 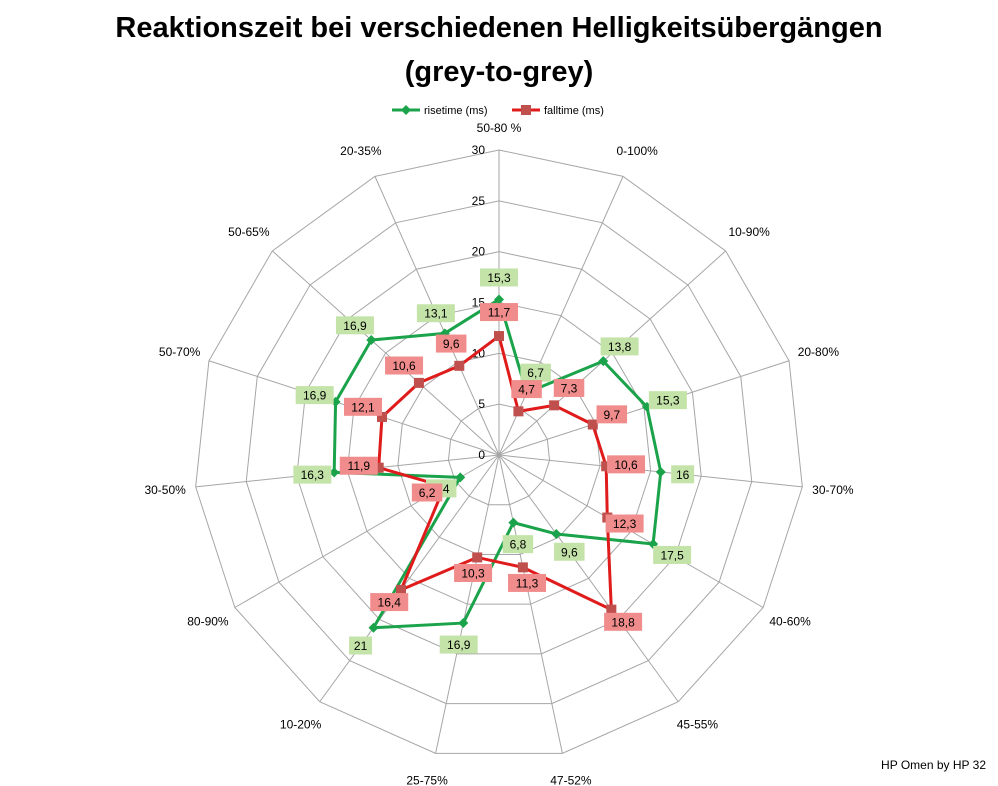 I want to click on legend: risetime (ms) falltime (ms), so click(x=498, y=111).